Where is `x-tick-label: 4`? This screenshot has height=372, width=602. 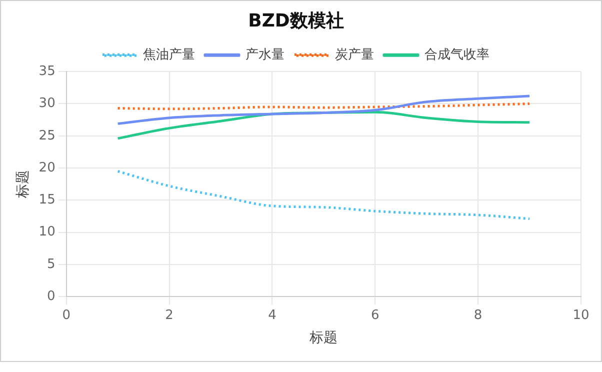 x-tick-label: 4 is located at coordinates (272, 315).